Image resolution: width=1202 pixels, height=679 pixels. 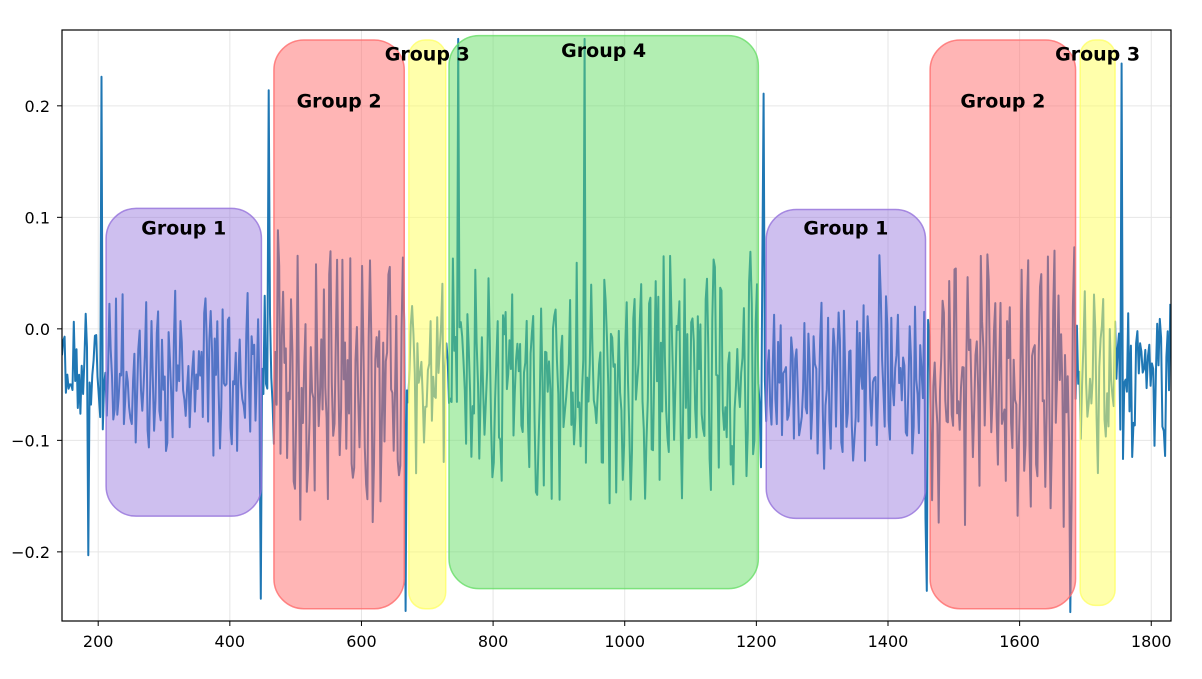 I want to click on x-tick-label: 600, so click(x=361, y=641).